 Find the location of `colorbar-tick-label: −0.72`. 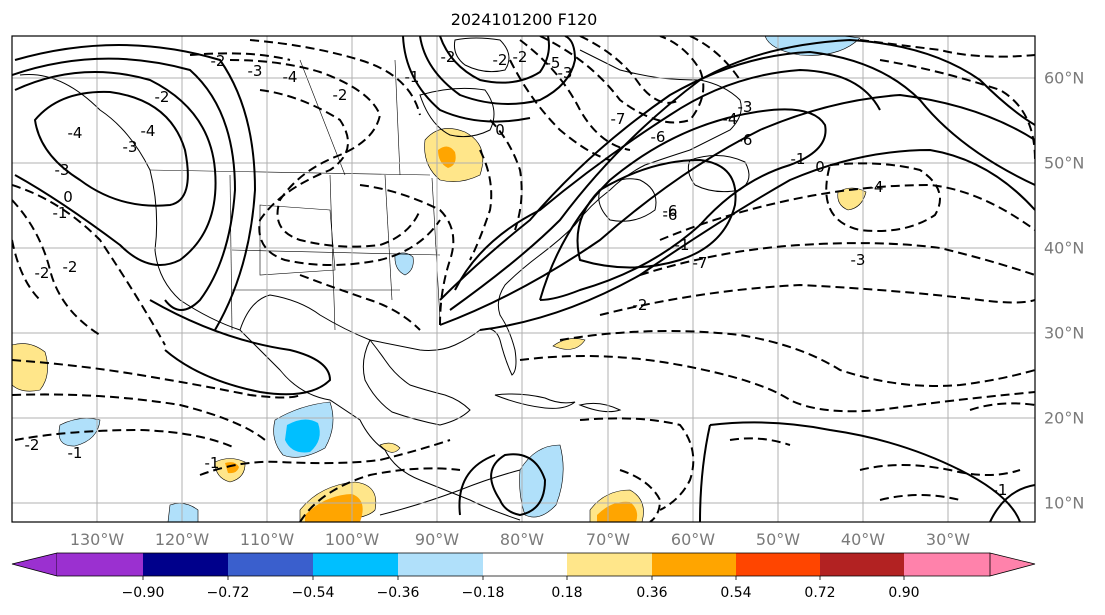

colorbar-tick-label: −0.72 is located at coordinates (228, 593).